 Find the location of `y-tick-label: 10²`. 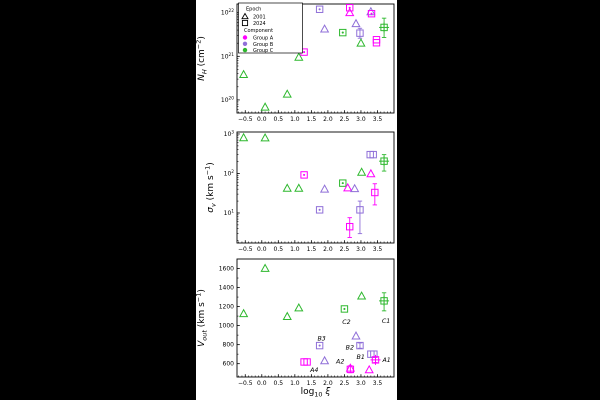

y-tick-label: 10² is located at coordinates (229, 173).